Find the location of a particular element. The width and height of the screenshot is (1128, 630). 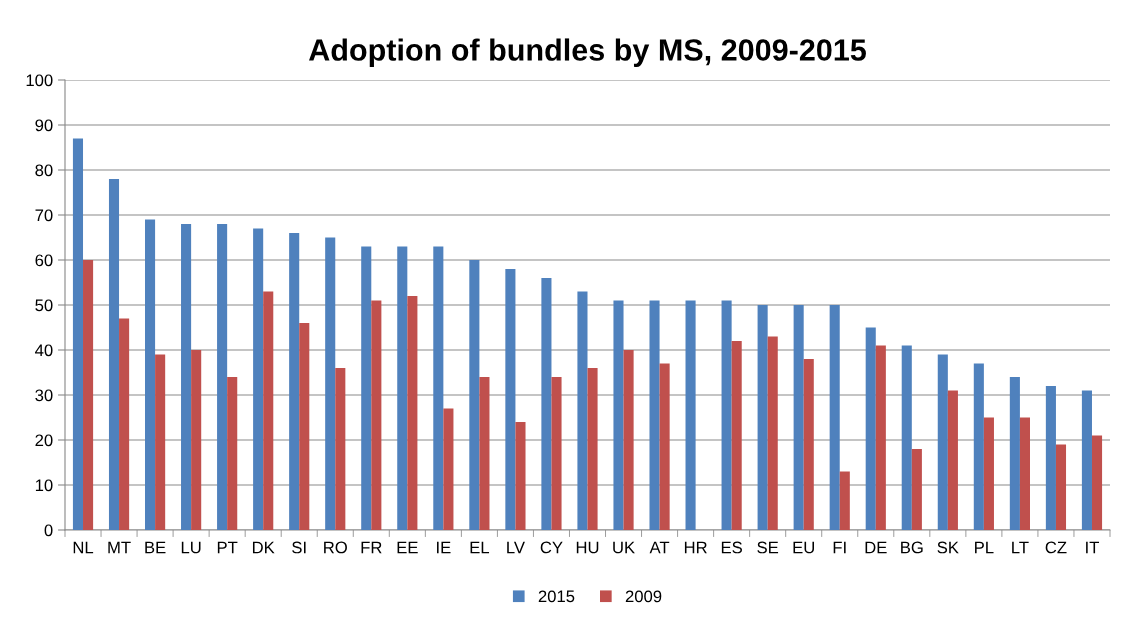

x-tick-label: SI is located at coordinates (299, 547).